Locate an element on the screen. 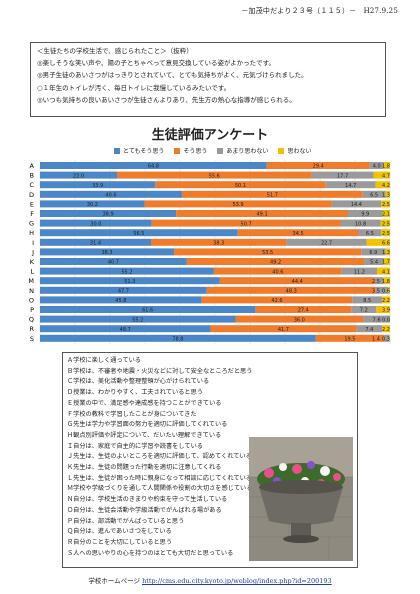 Image resolution: width=420 pixels, height=594 pixels. comment-line: ◎楽しそうな笑い声や、陽の子とちゃべって意見交換している姿がよかったです。 is located at coordinates (156, 63).